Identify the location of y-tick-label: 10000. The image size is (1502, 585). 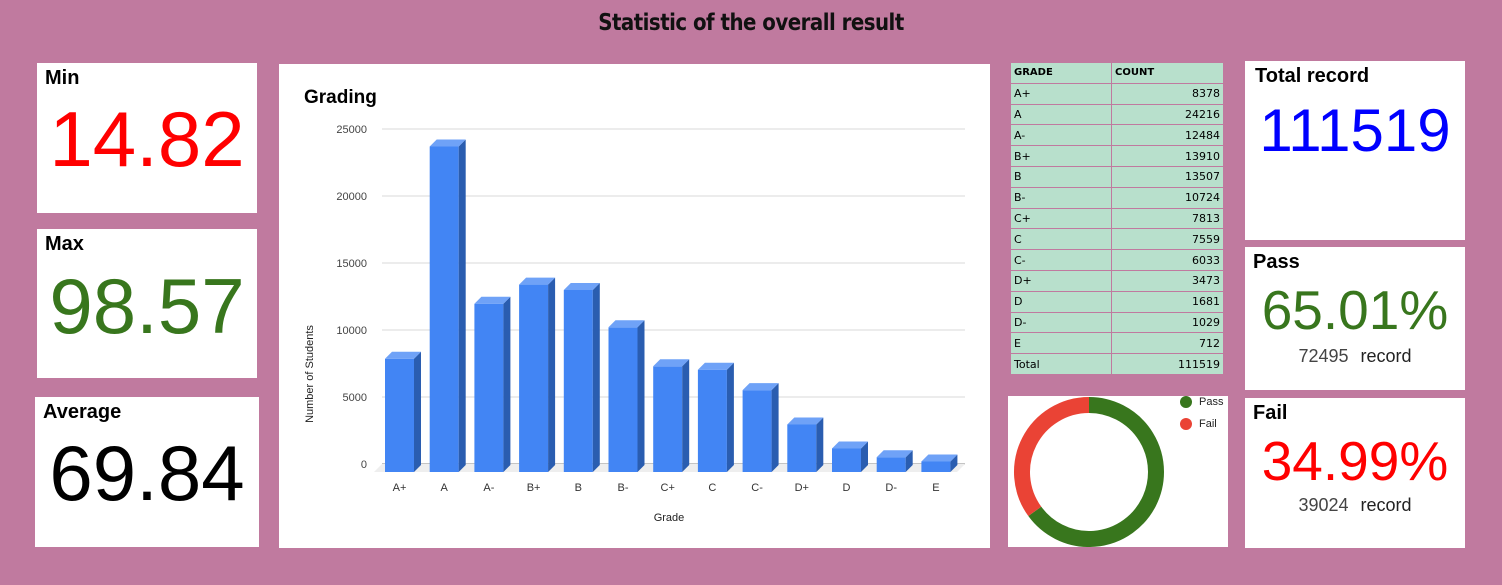
(351, 331).